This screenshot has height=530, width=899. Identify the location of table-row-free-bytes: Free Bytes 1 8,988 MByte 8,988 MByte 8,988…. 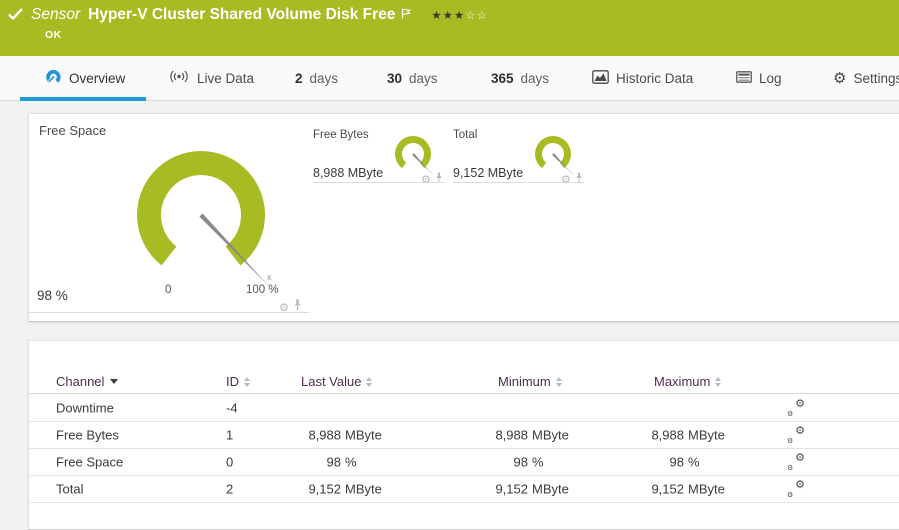
(464, 435).